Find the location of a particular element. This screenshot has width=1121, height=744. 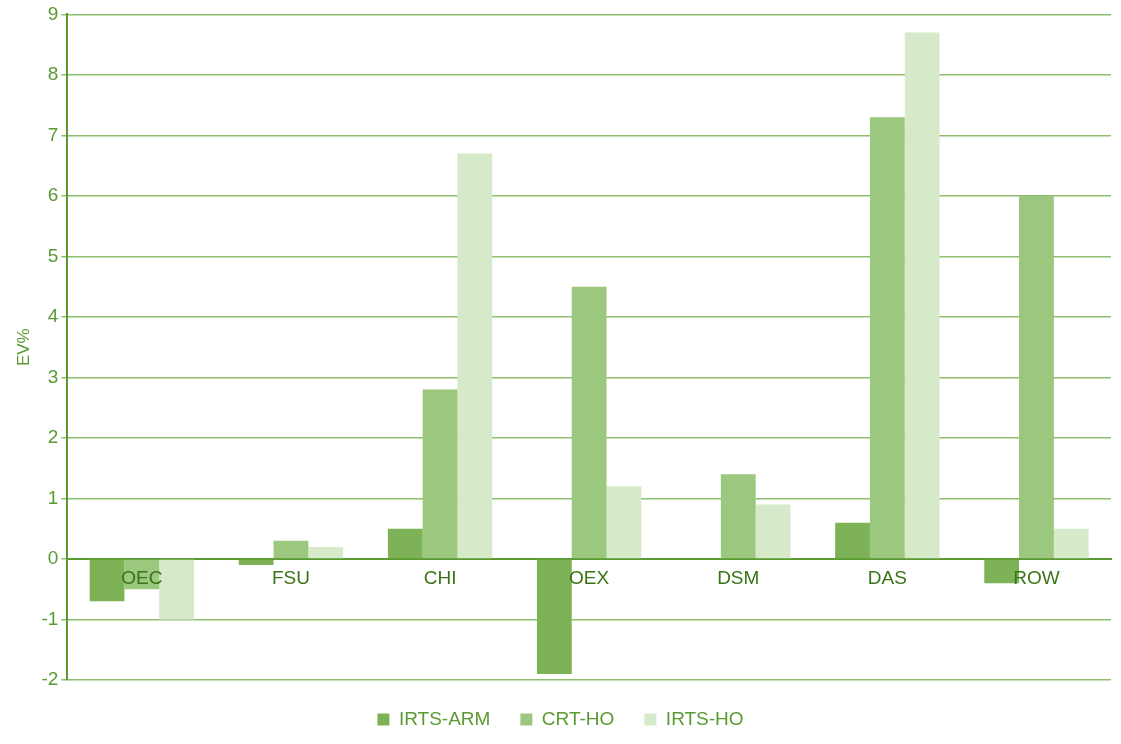

y-tick-label: -1 is located at coordinates (50, 618).